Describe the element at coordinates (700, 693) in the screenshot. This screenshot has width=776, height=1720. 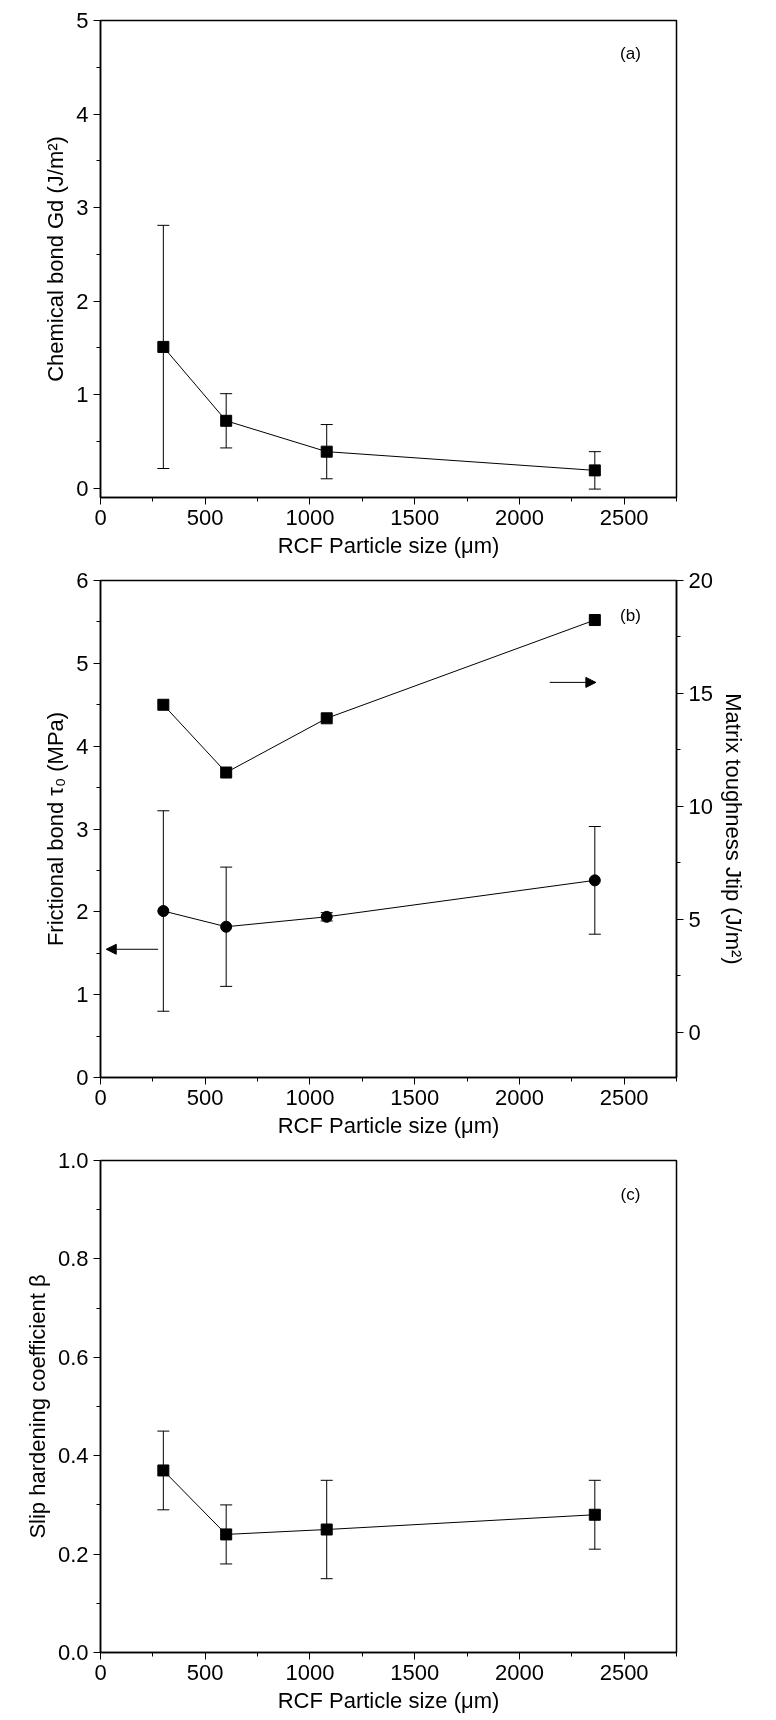
I see `y2-tick-label: 15` at that location.